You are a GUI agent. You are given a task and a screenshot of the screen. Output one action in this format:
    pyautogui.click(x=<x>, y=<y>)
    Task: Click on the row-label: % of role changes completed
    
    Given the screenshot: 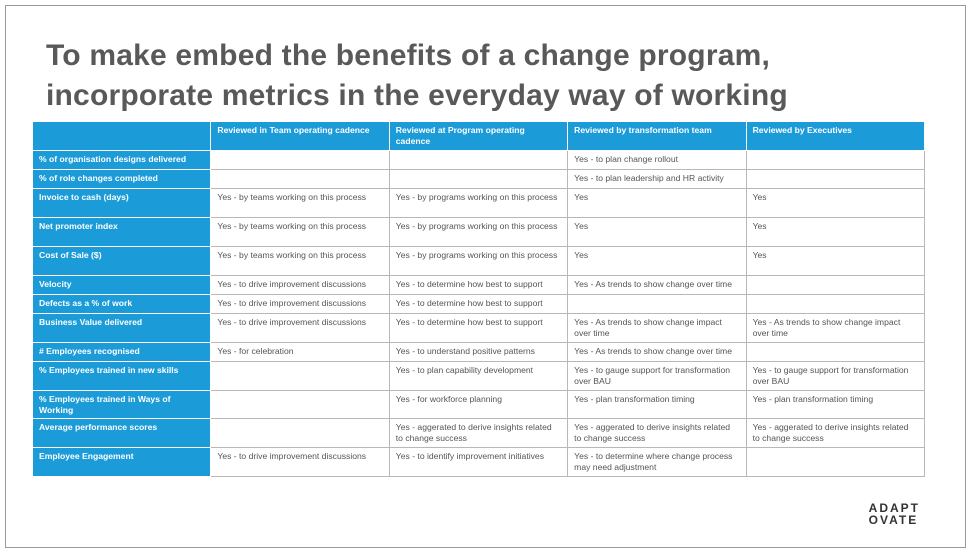 What is the action you would take?
    pyautogui.click(x=121, y=179)
    